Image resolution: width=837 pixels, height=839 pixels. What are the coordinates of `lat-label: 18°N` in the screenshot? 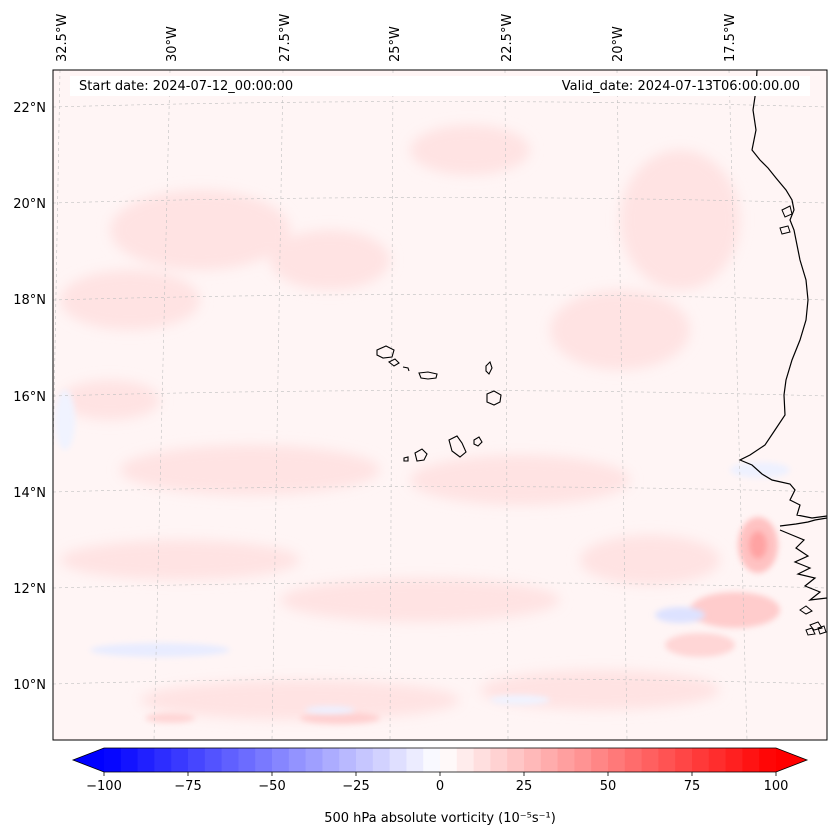 It's located at (29, 300).